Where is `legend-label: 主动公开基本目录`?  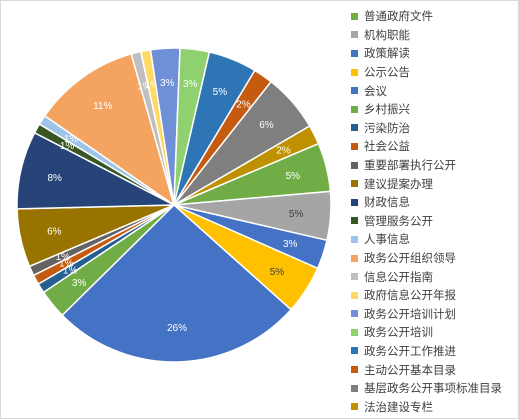
legend-label: 主动公开基本目录 is located at coordinates (410, 369).